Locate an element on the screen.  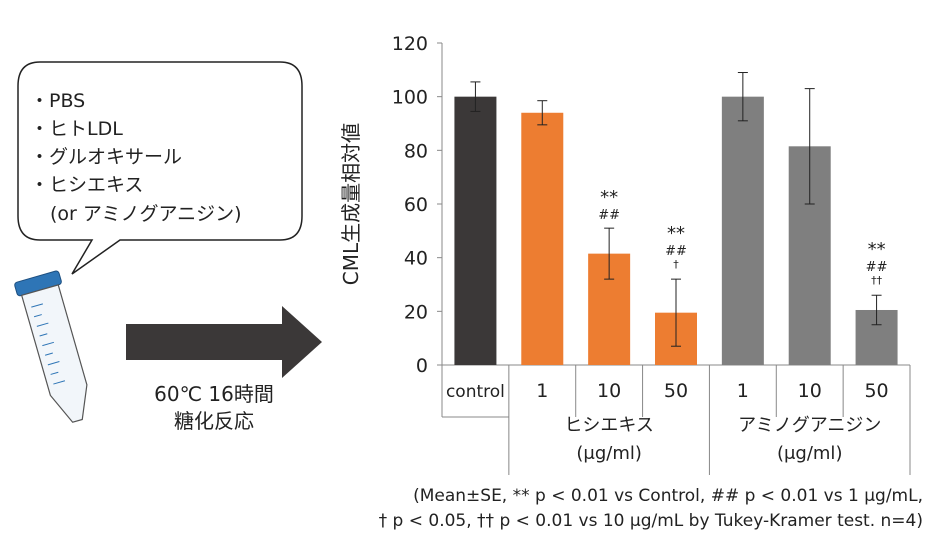
y-tick-label: 40 is located at coordinates (416, 259).